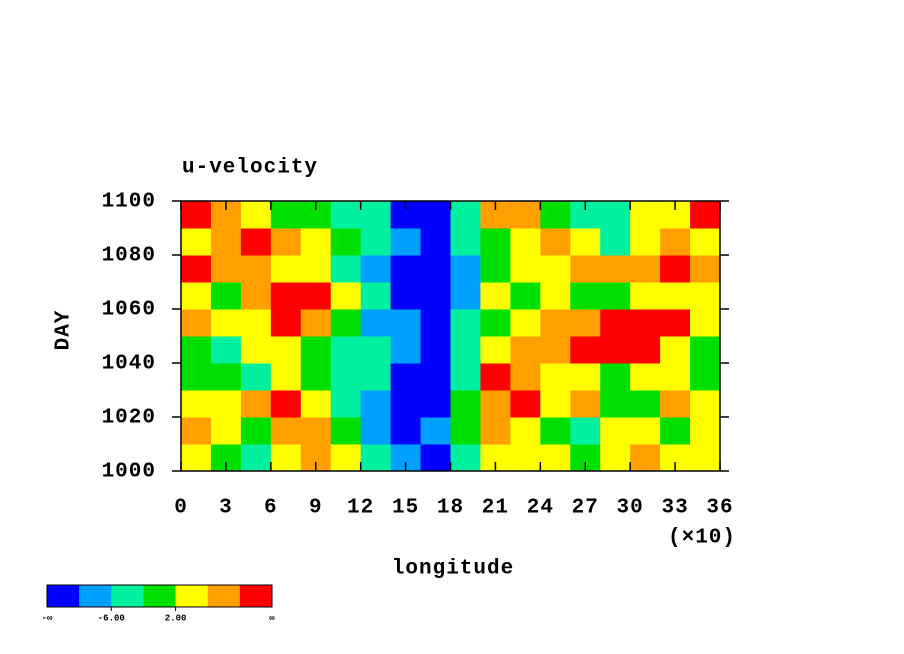 The width and height of the screenshot is (904, 654). I want to click on colorbar-label: ∞, so click(272, 618).